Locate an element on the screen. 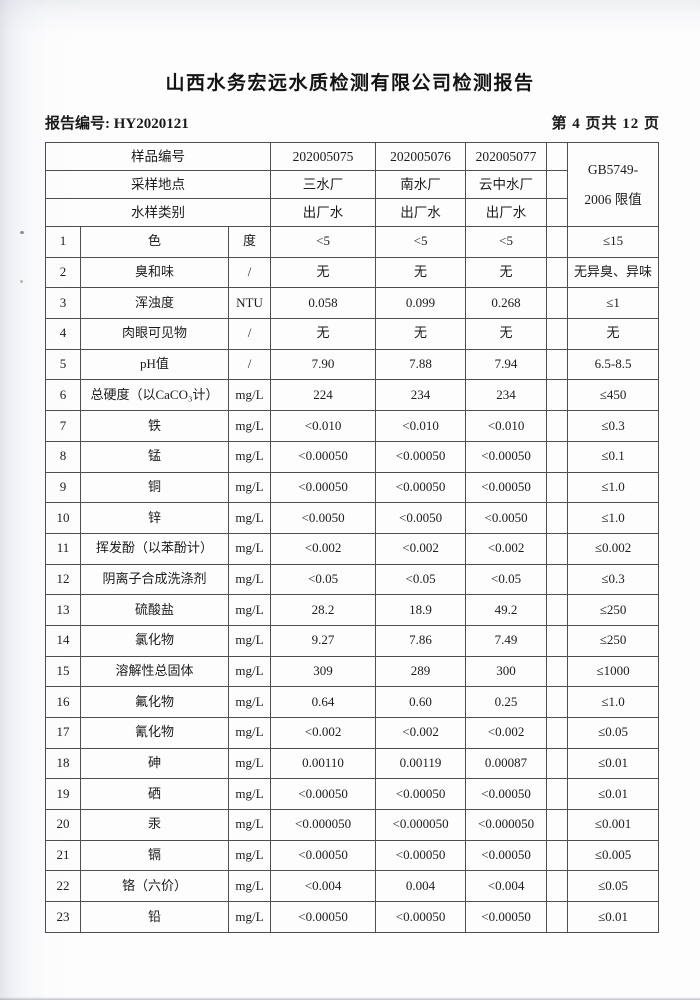 This screenshot has width=700, height=1000. param-cell: 阴离子合成洗涤剂 is located at coordinates (154, 579).